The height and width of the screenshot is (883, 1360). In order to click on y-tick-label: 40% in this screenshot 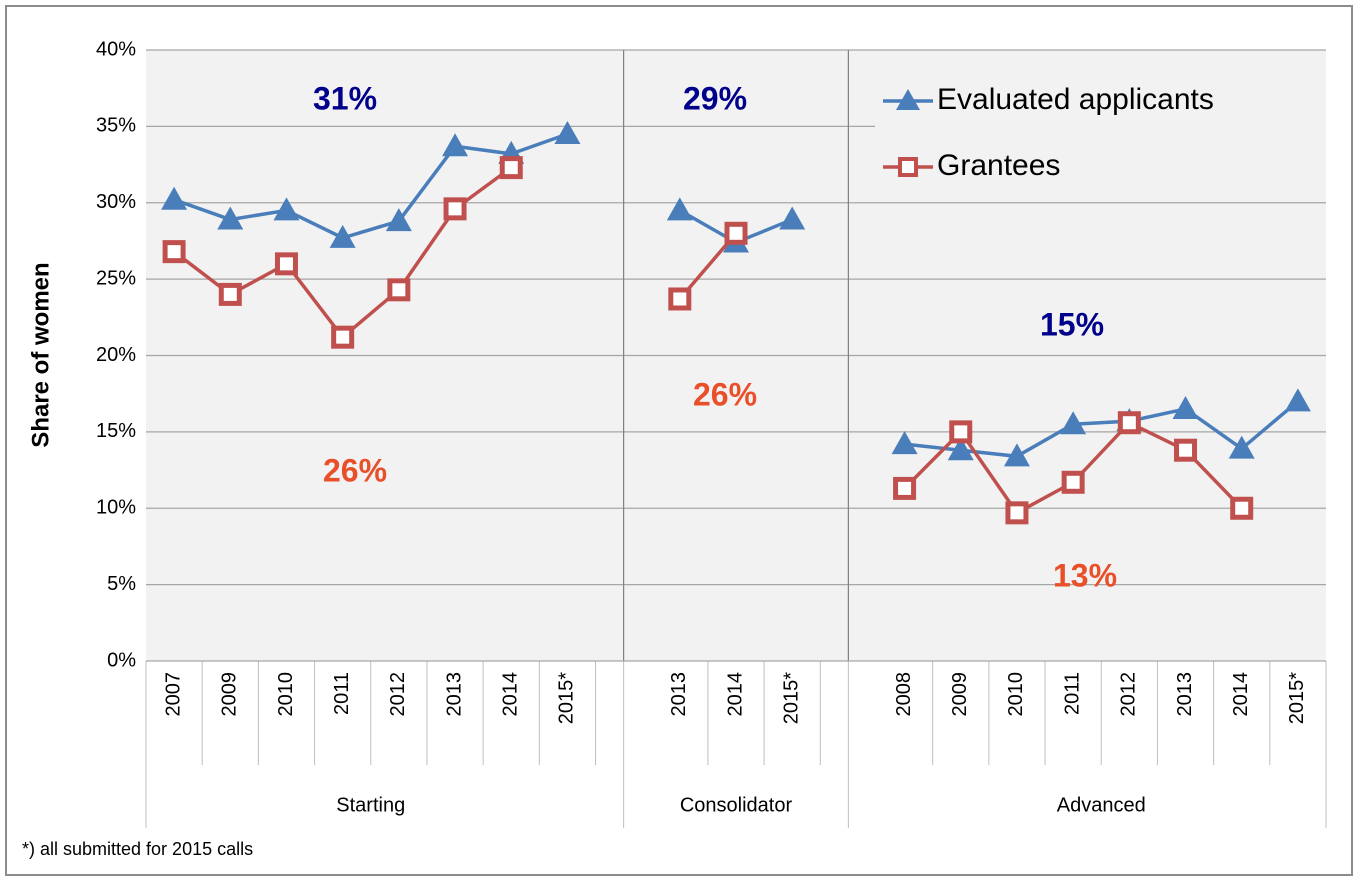, I will do `click(116, 49)`.